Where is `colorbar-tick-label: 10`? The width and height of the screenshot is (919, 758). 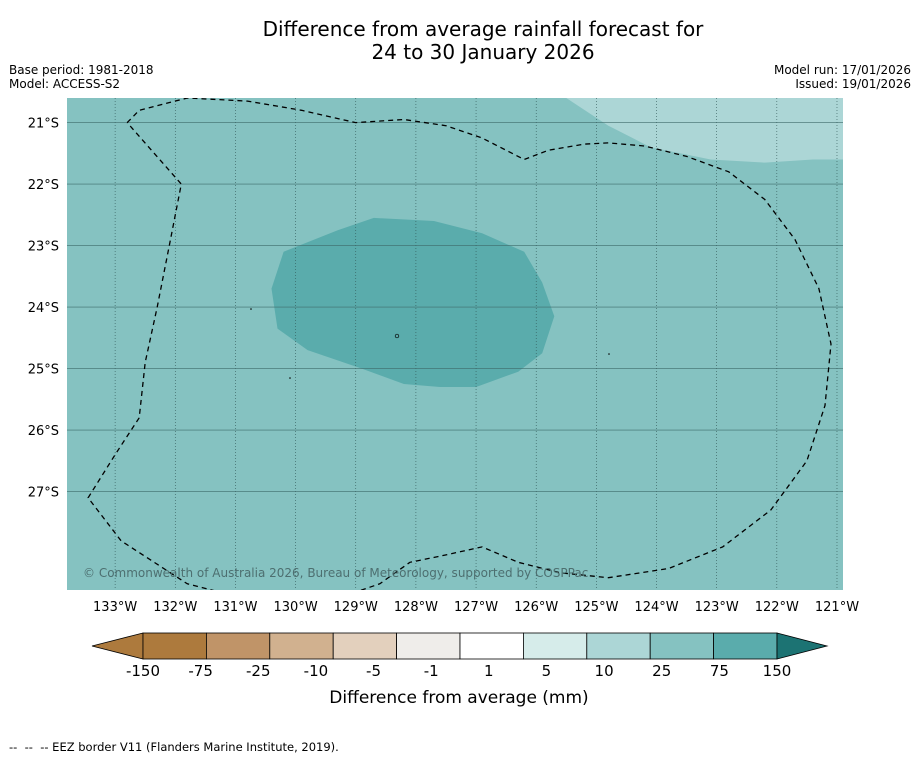 colorbar-tick-label: 10 is located at coordinates (604, 671).